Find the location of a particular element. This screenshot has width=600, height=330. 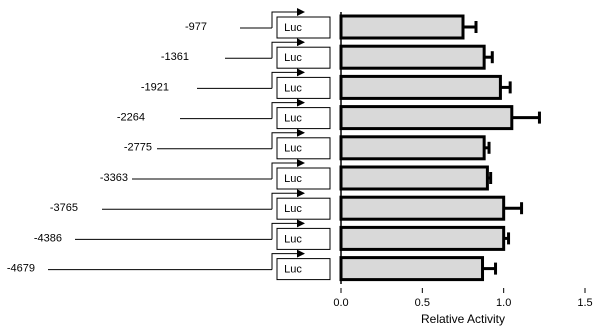

category-label: -2264 is located at coordinates (131, 118).